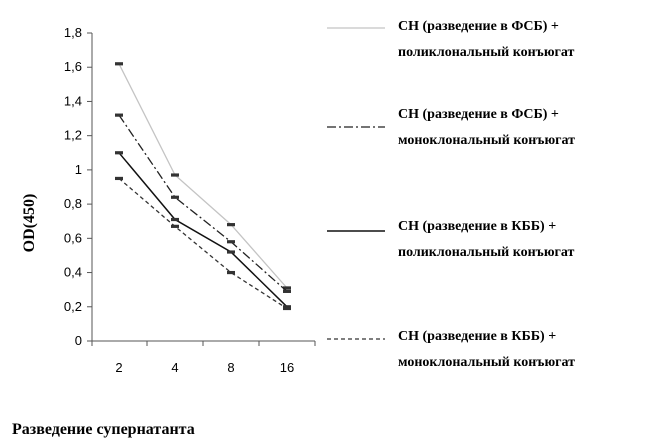  Describe the element at coordinates (78, 169) in the screenshot. I see `y-tick-label: 1` at that location.